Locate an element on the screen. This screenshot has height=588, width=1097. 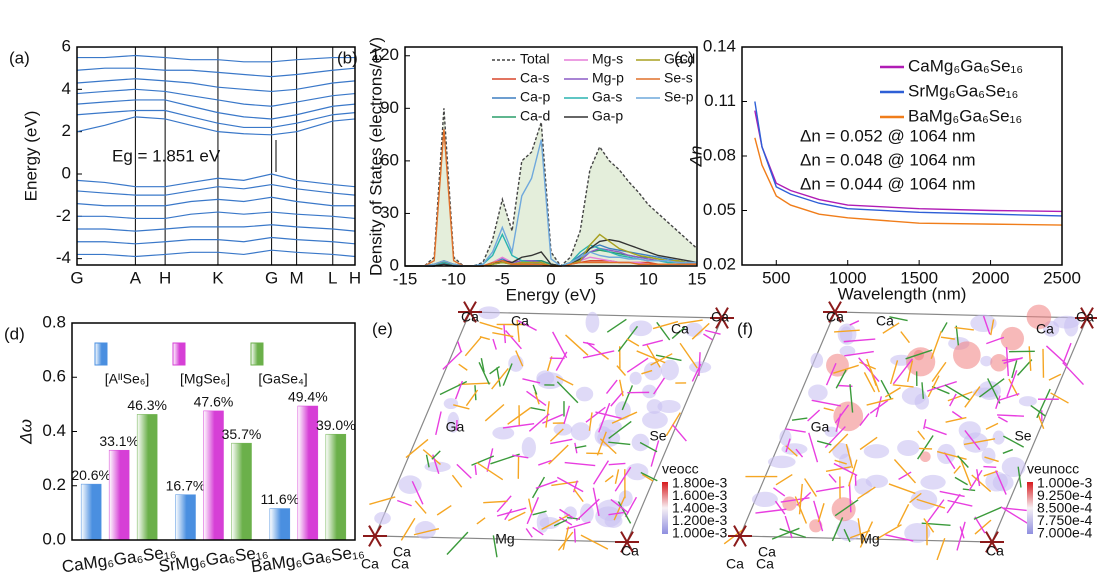
atom-label: Mg is located at coordinates (504, 539).